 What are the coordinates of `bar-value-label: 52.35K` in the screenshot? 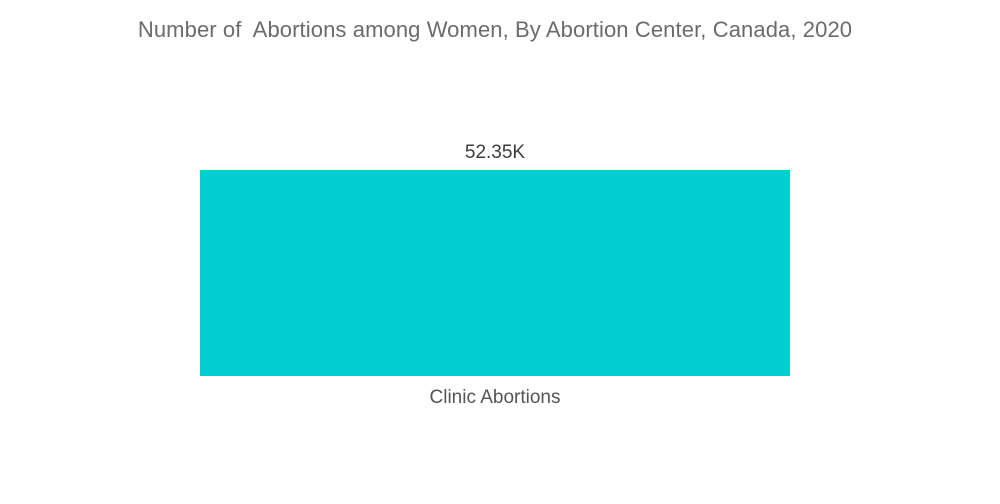 It's located at (495, 152).